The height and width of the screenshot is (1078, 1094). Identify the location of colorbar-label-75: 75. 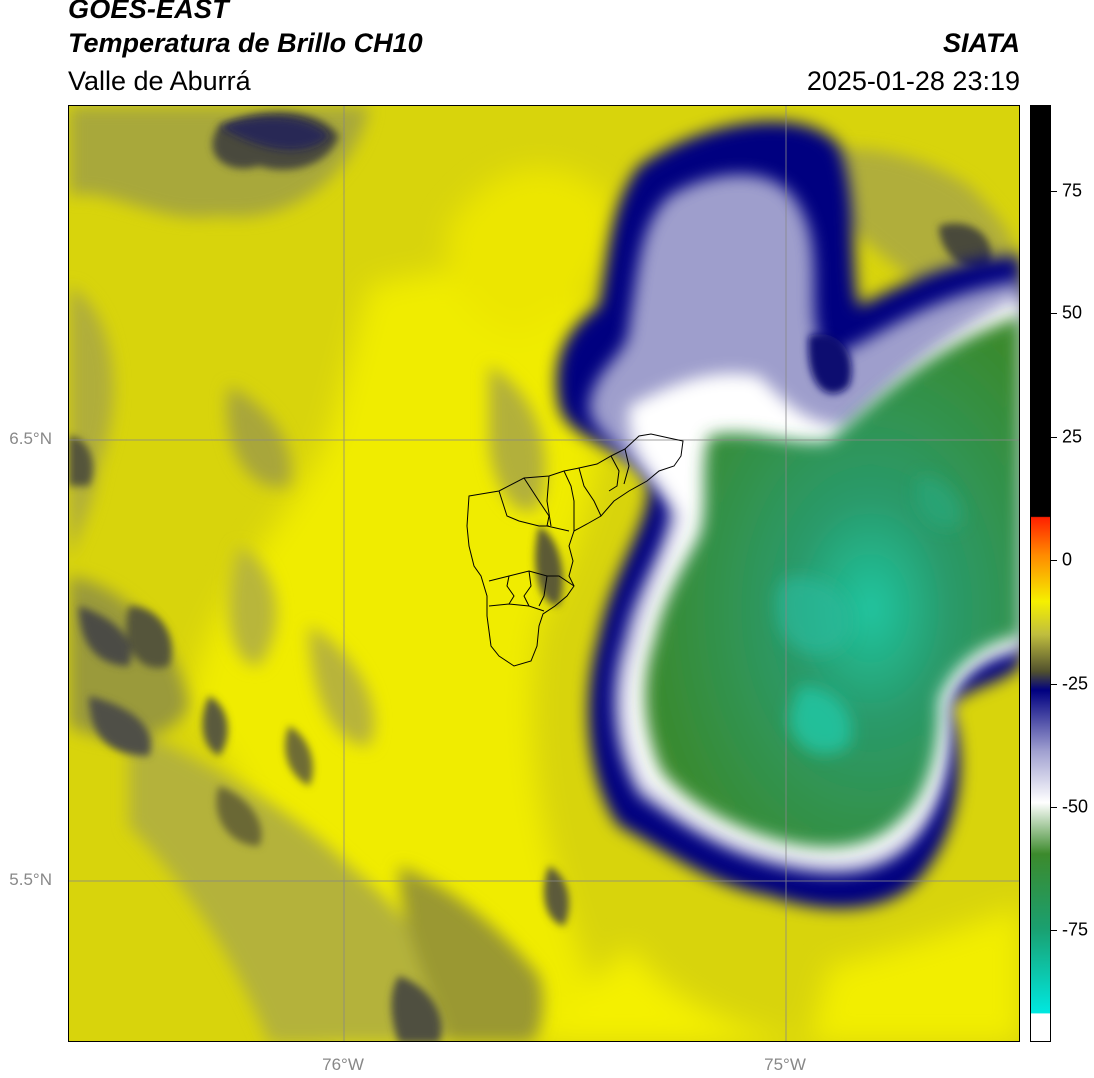
(1072, 190).